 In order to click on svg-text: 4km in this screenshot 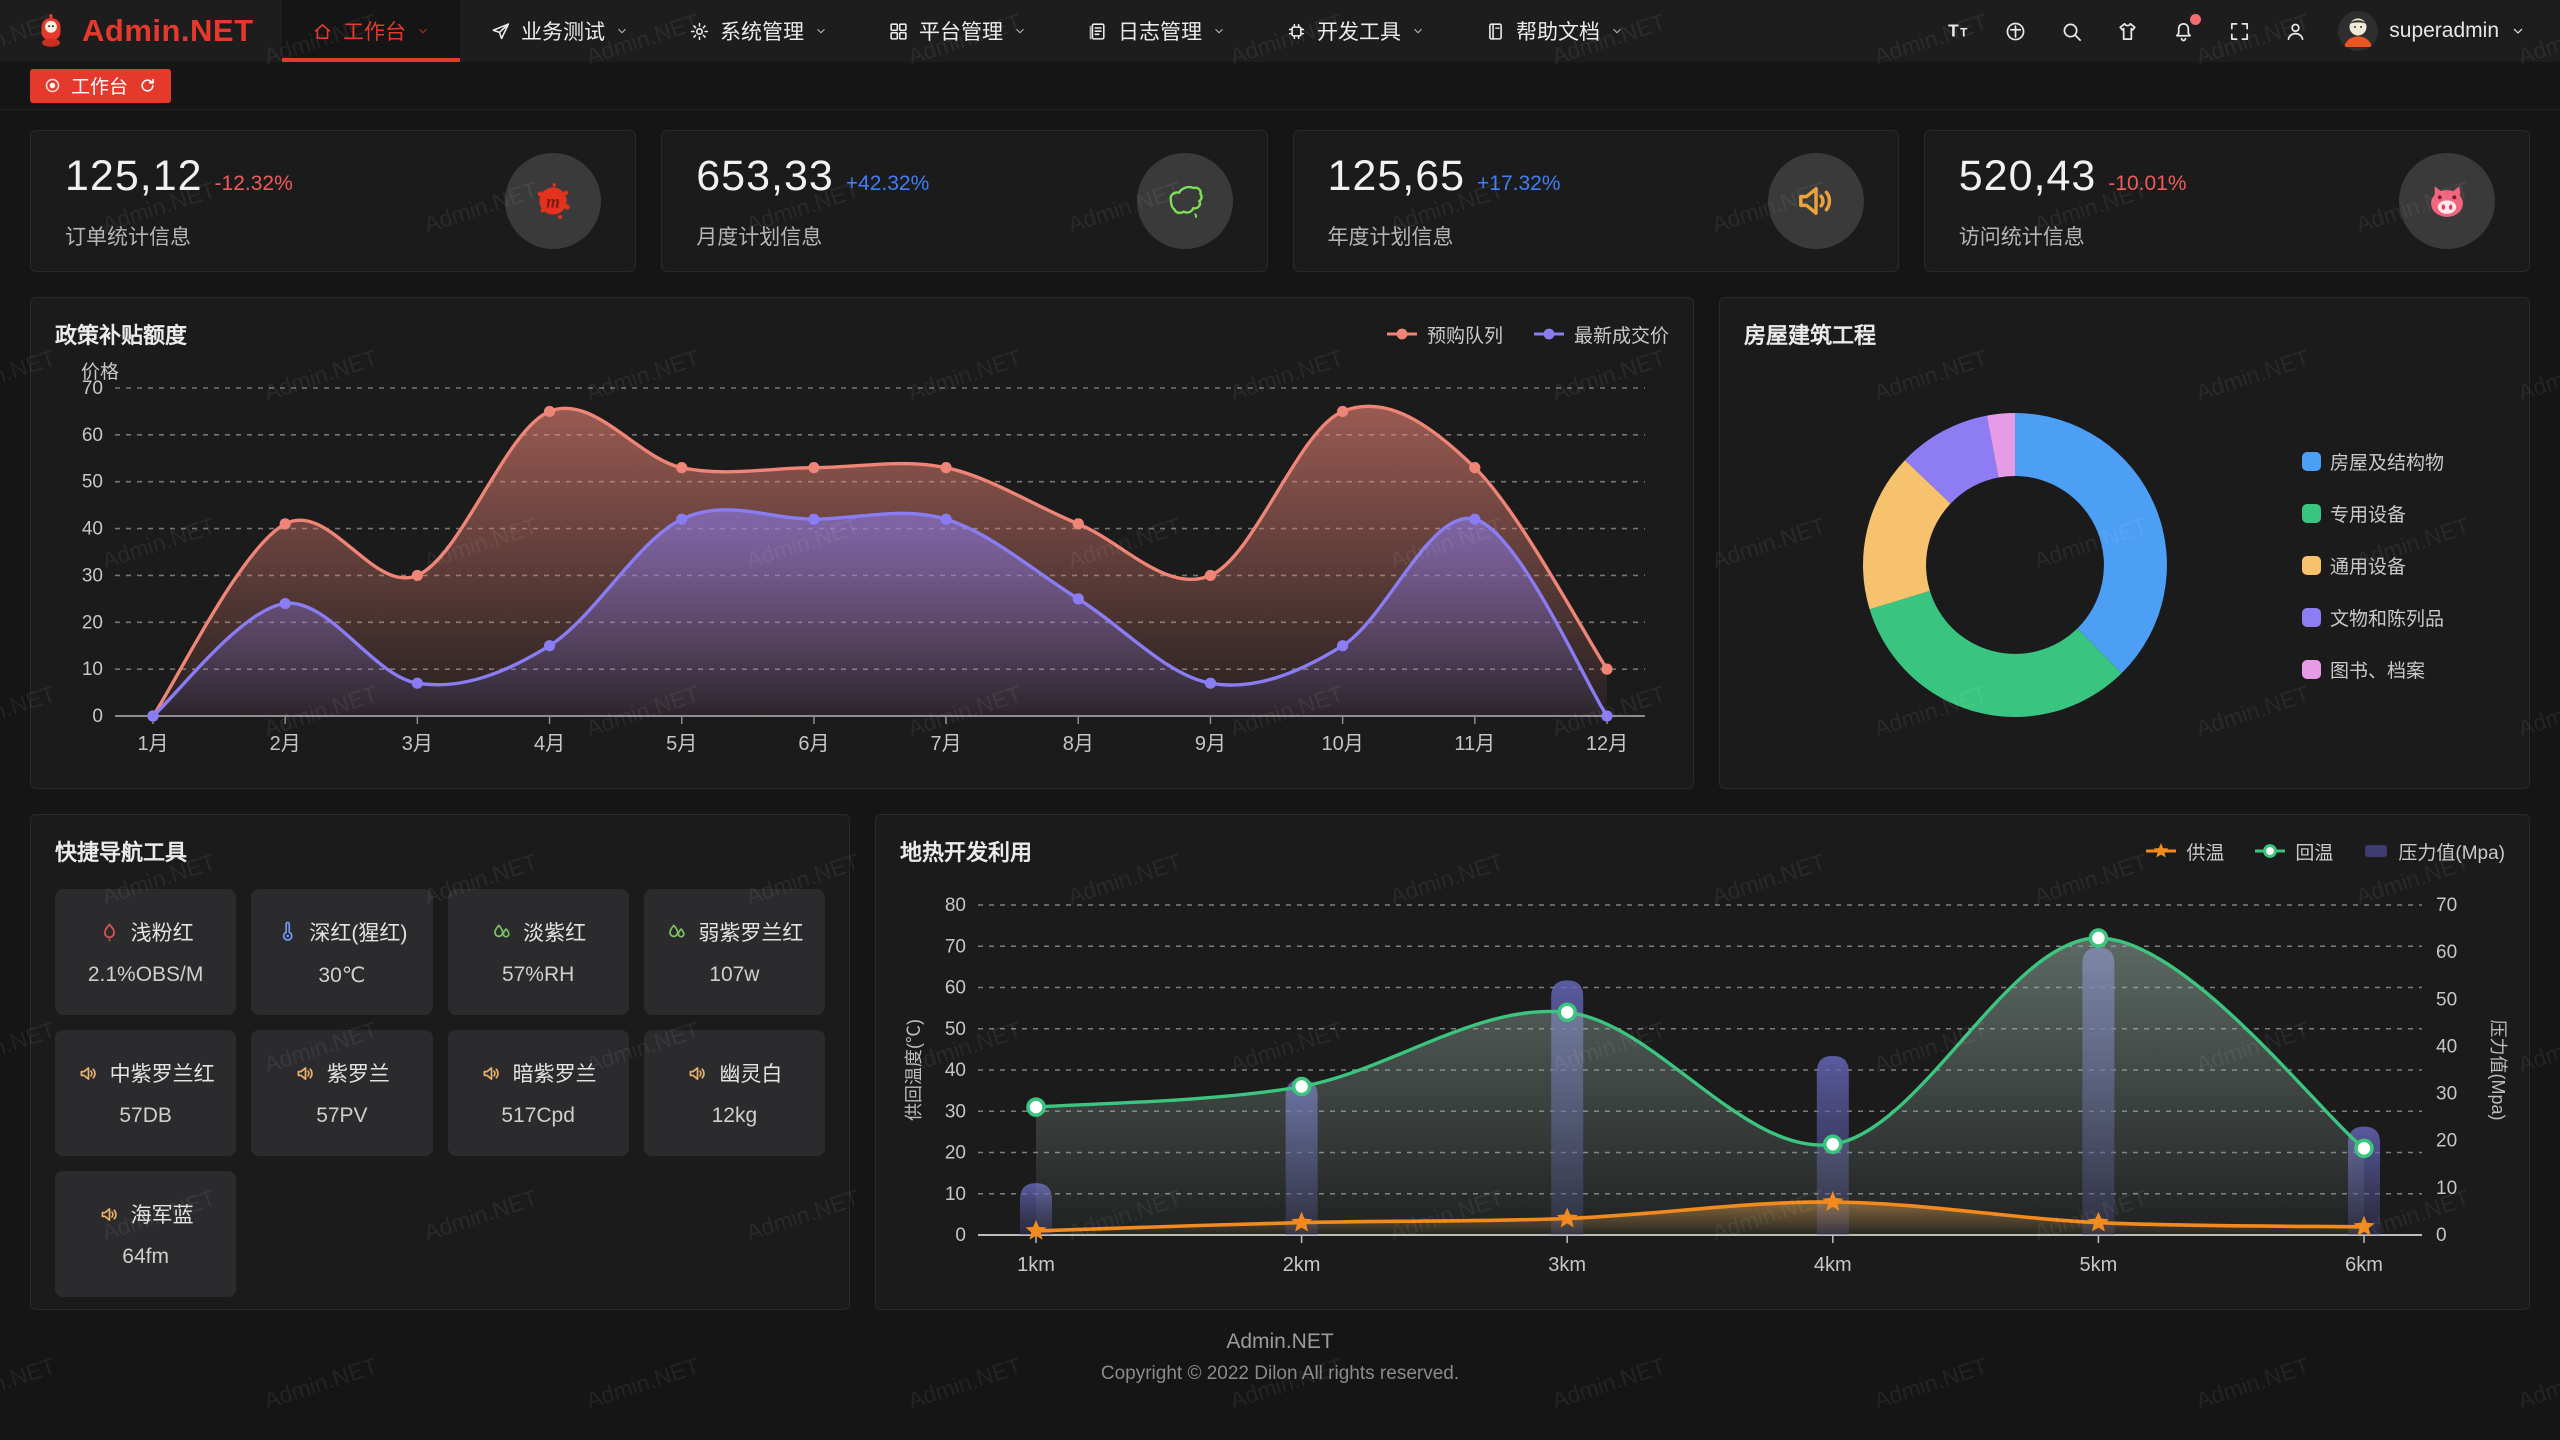, I will do `click(1833, 1265)`.